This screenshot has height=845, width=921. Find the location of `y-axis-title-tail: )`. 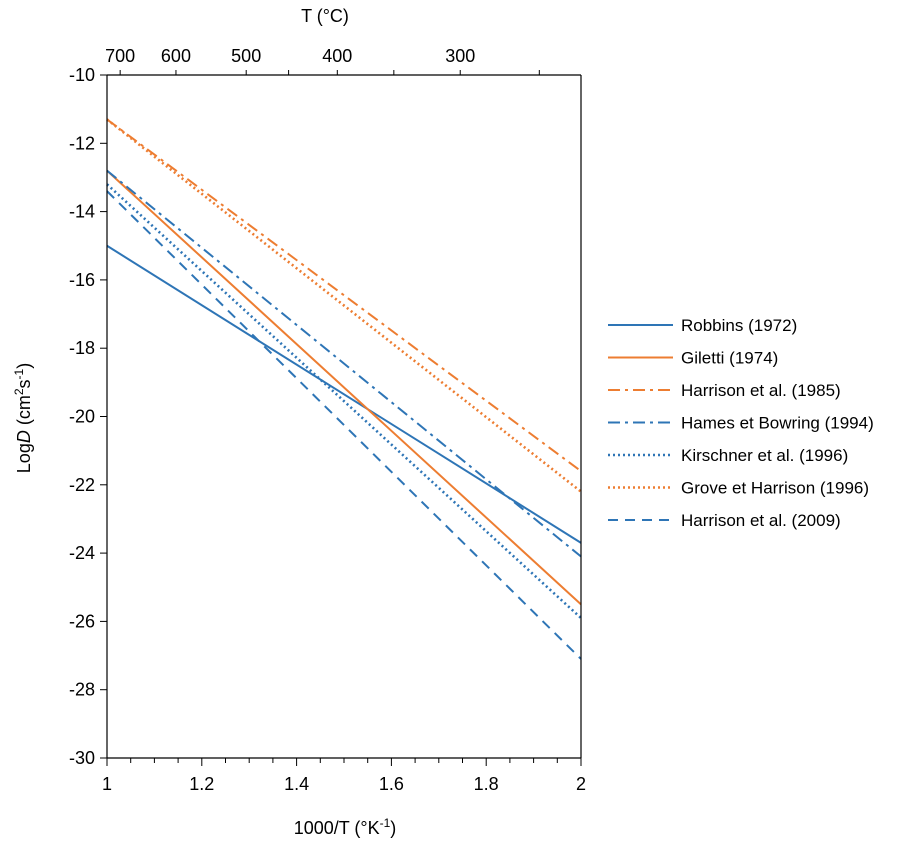

y-axis-title-tail: ) is located at coordinates (24, 366).